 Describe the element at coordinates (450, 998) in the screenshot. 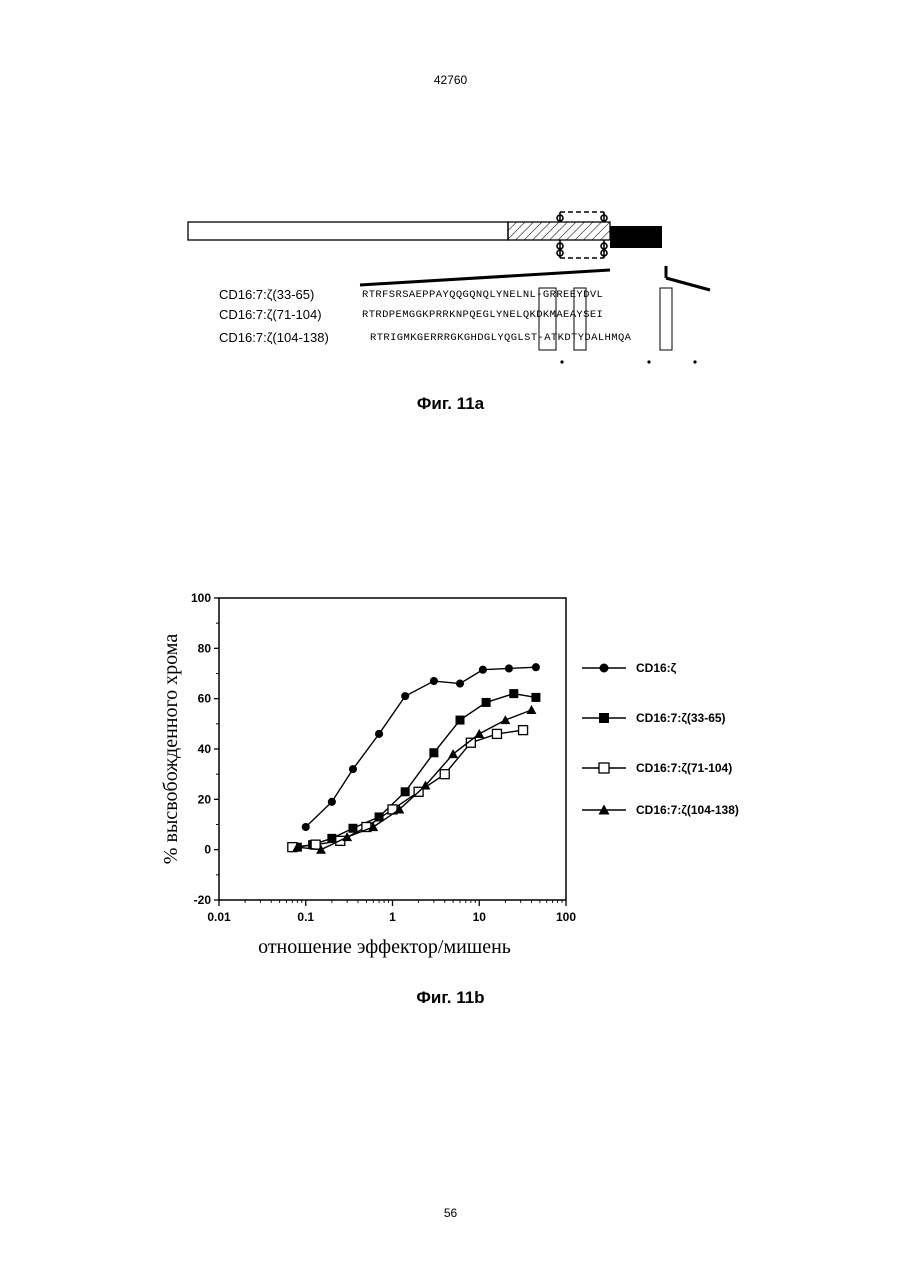

I see `figure-11b-caption: Фиг. 11b` at that location.